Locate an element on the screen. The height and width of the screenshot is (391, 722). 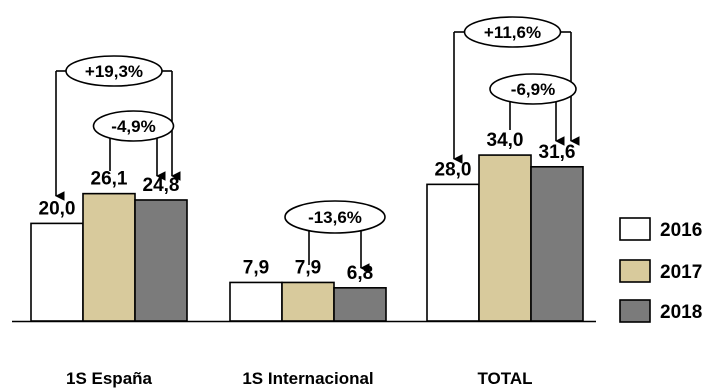
bar-1s-internacional-2017 is located at coordinates (308, 301).